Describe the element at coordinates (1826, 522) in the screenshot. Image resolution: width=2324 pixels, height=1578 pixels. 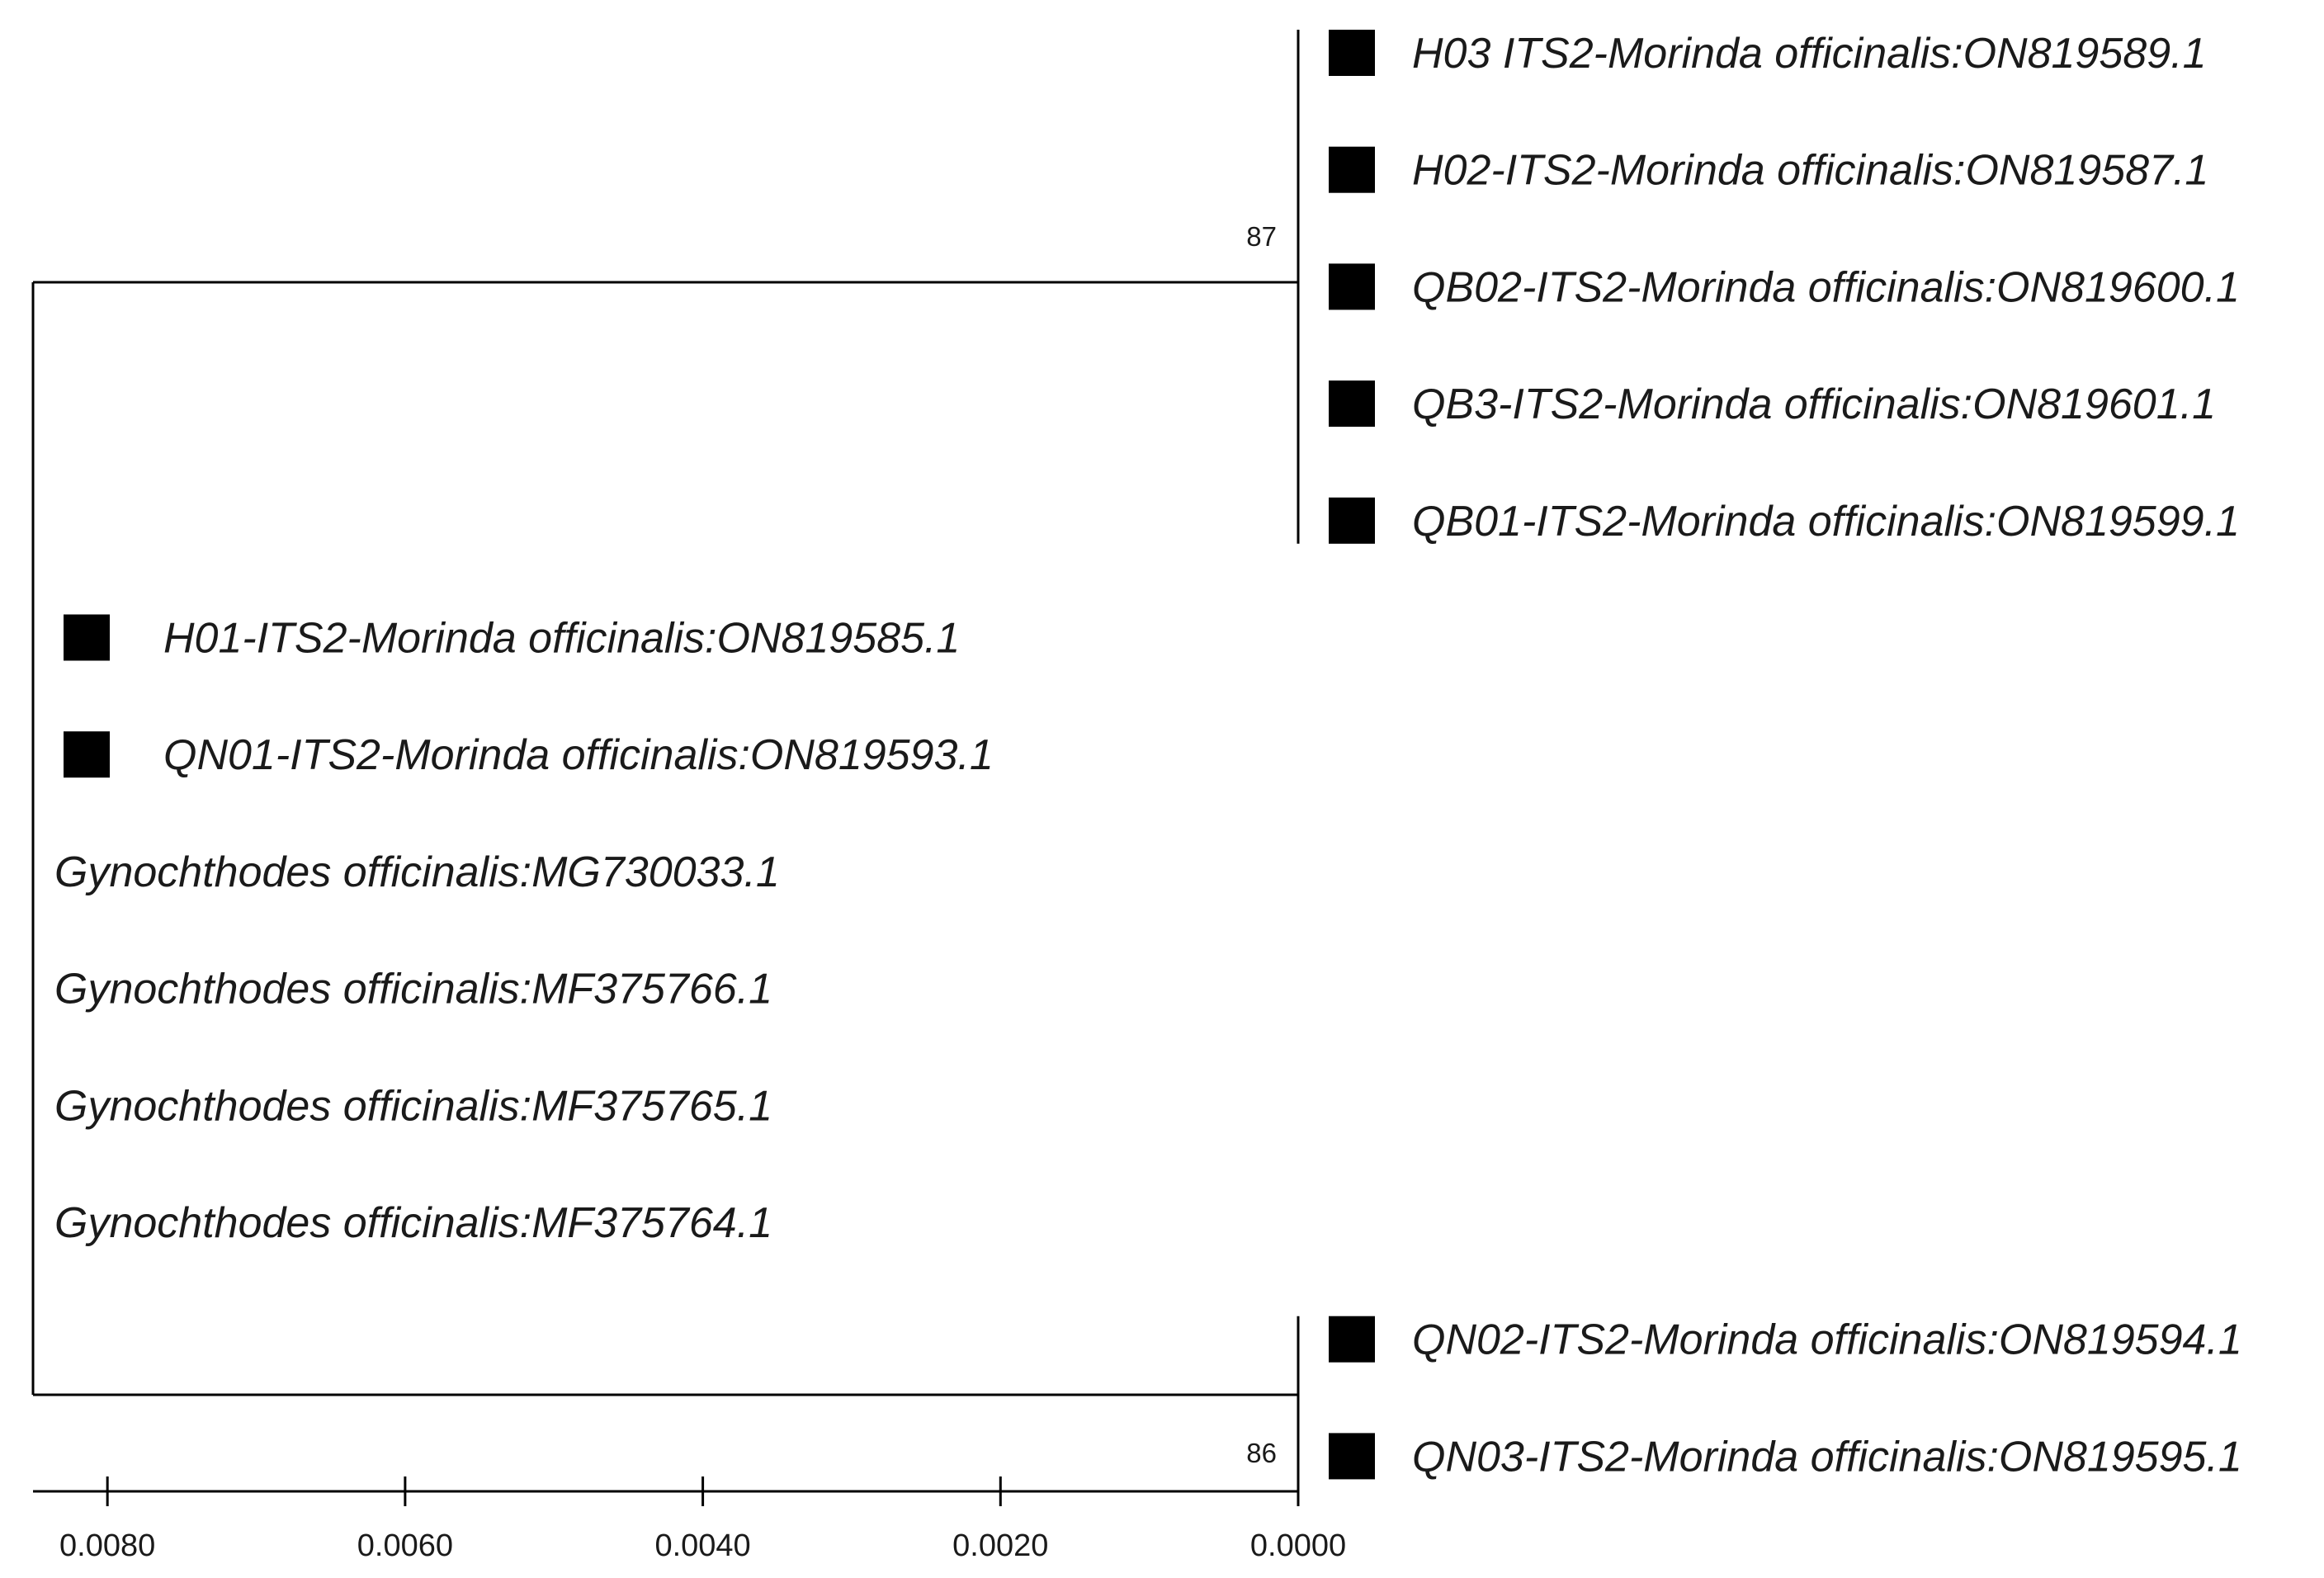
I see `leaf-label: QB01-ITS2-Morinda officinalis:ON819599.1` at that location.